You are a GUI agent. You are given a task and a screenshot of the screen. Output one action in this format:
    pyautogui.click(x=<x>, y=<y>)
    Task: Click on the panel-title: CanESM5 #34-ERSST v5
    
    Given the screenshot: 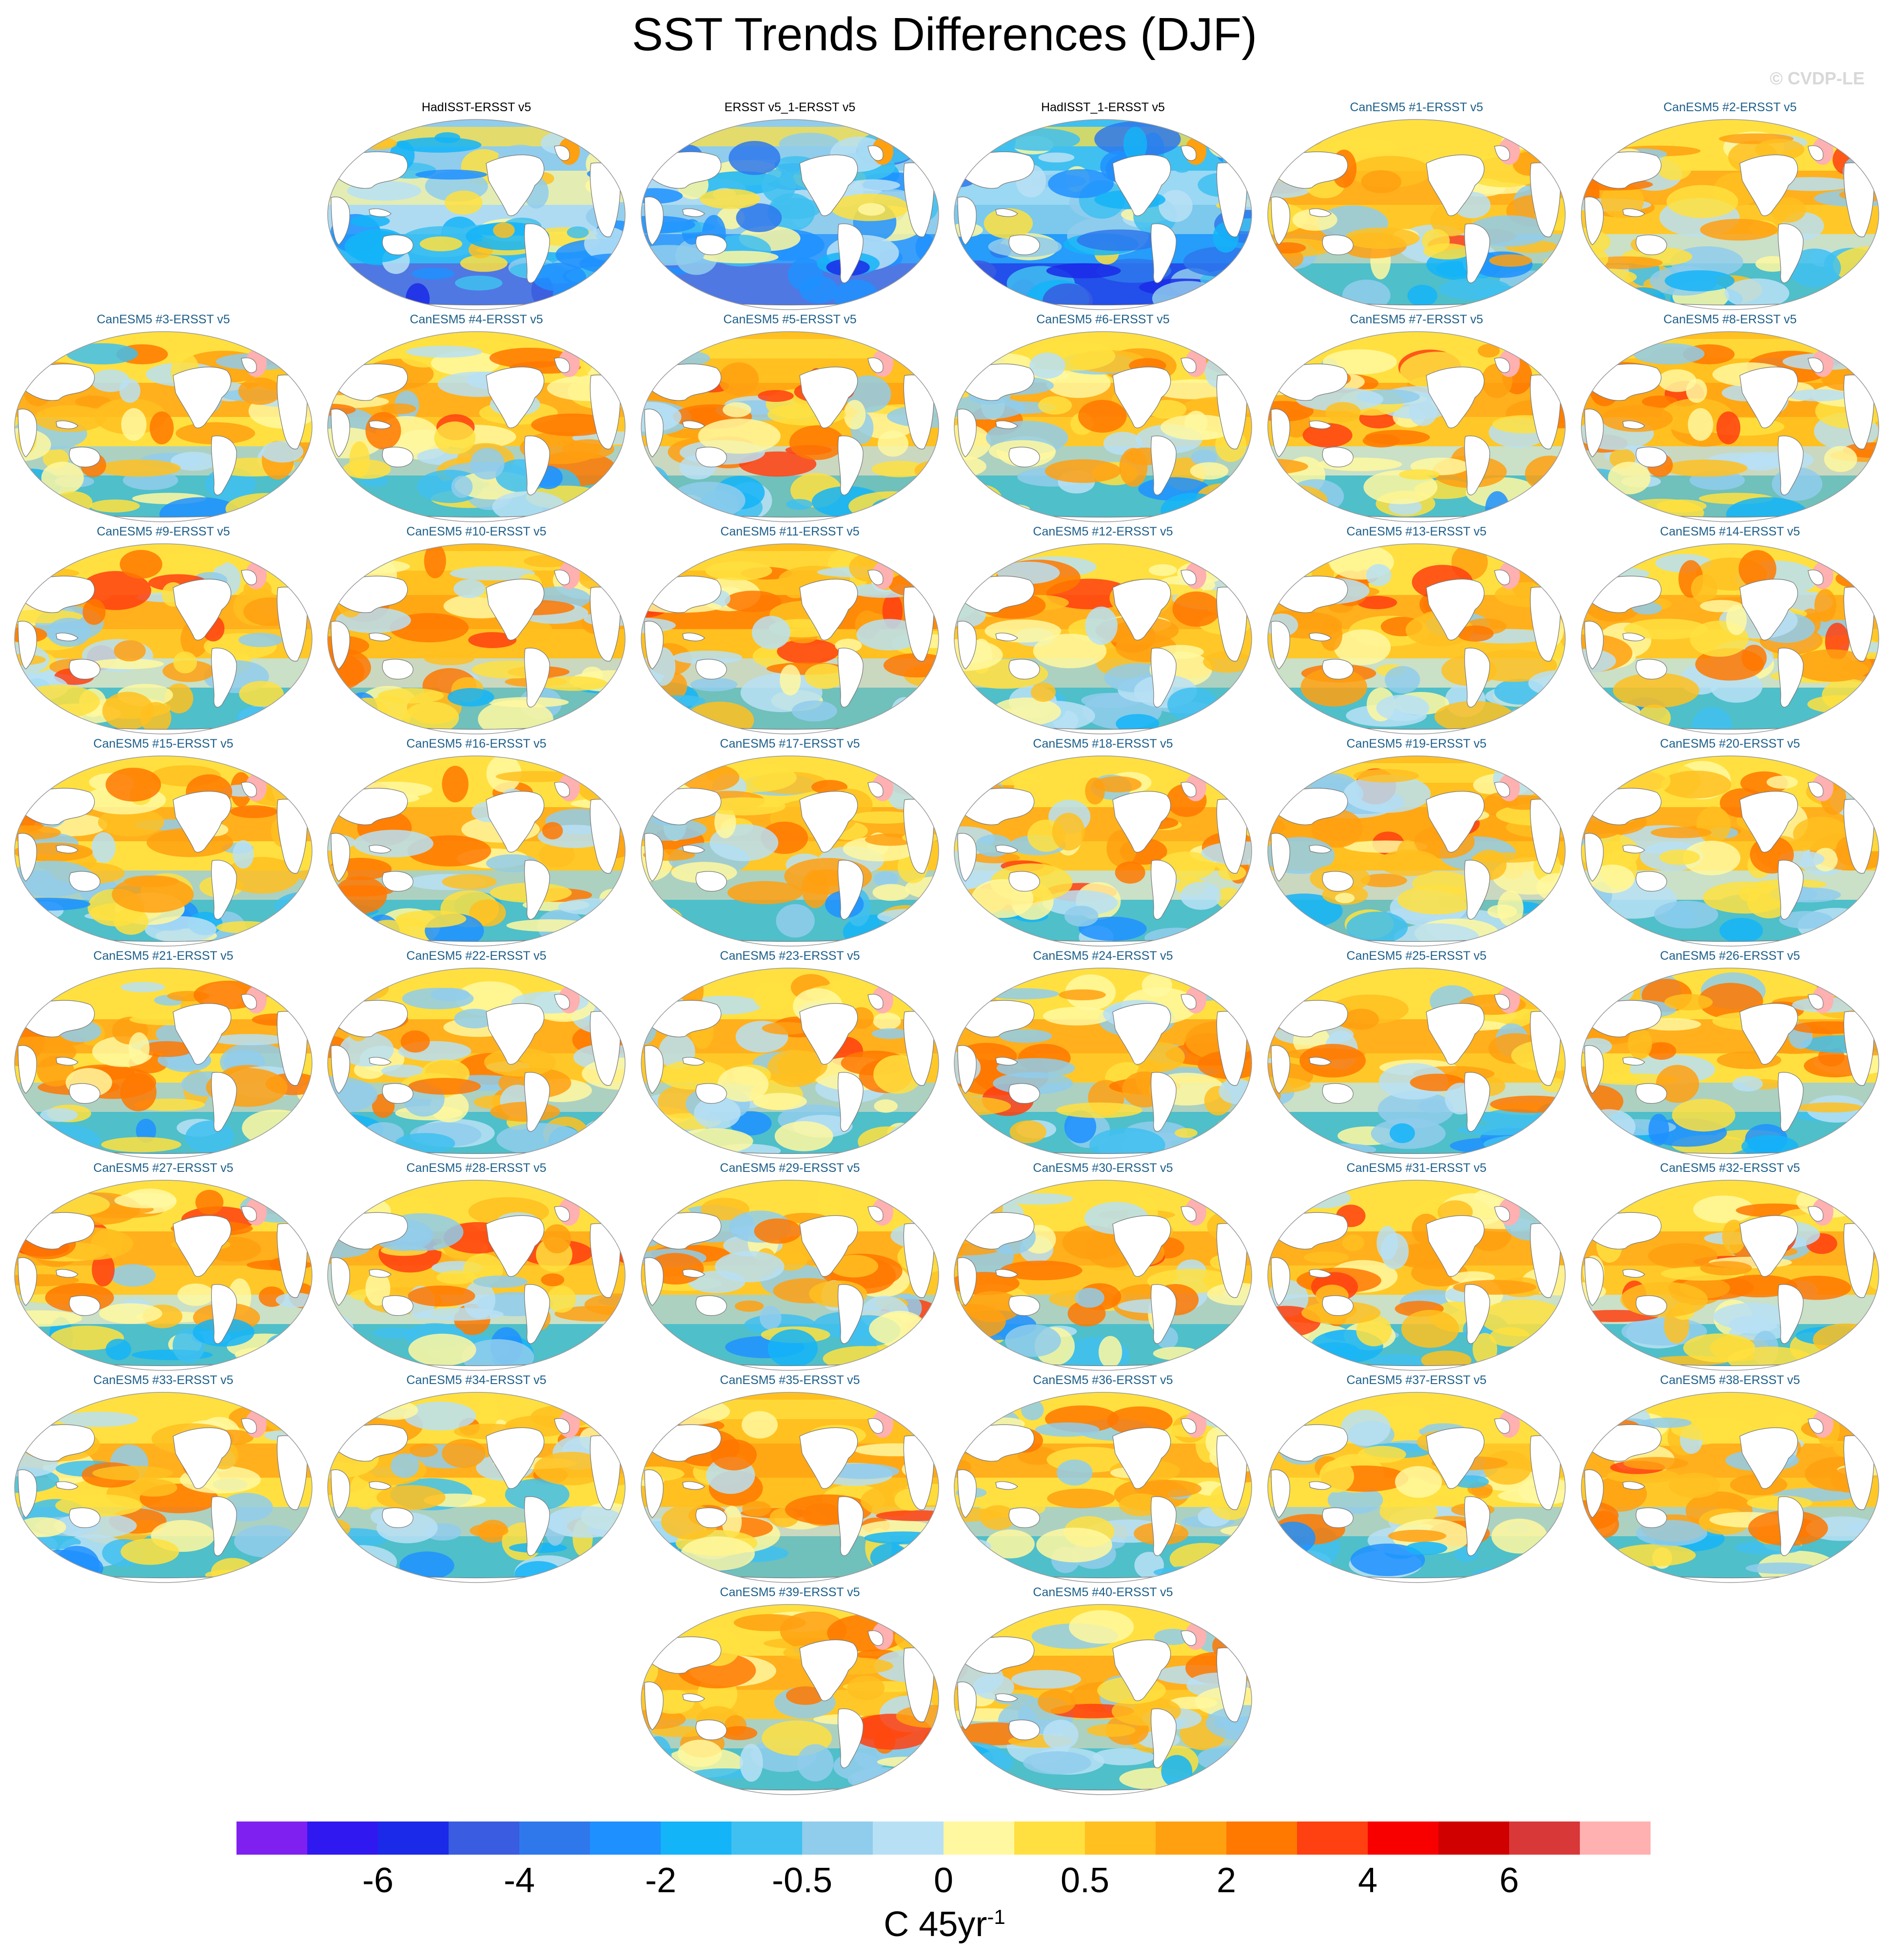 What is the action you would take?
    pyautogui.click(x=476, y=1380)
    